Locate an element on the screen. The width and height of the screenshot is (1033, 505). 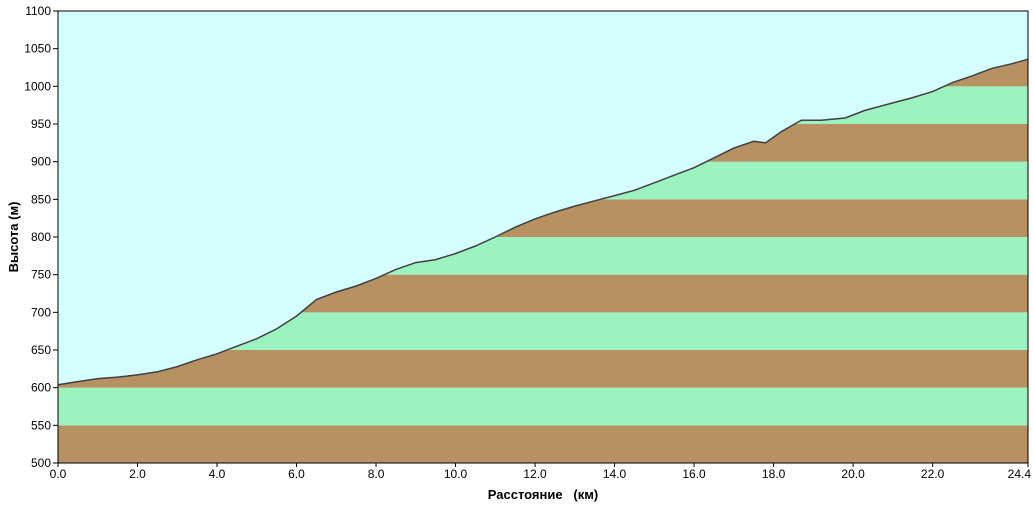
y-tick-label: 950 is located at coordinates (41, 124).